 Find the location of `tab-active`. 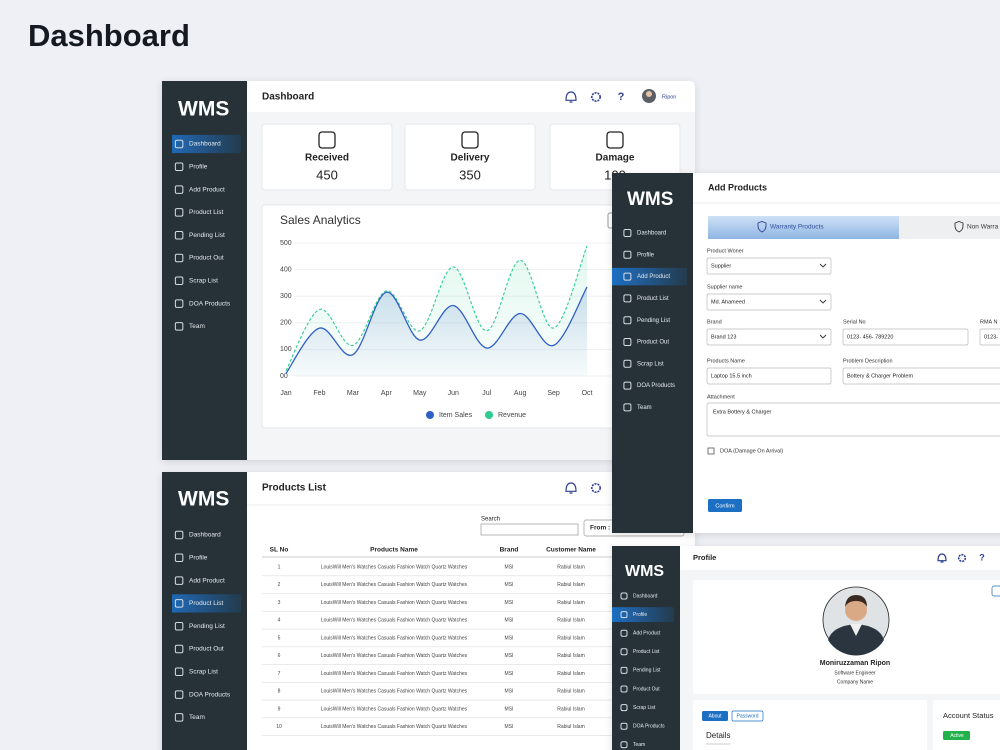

tab-active is located at coordinates (803, 227).